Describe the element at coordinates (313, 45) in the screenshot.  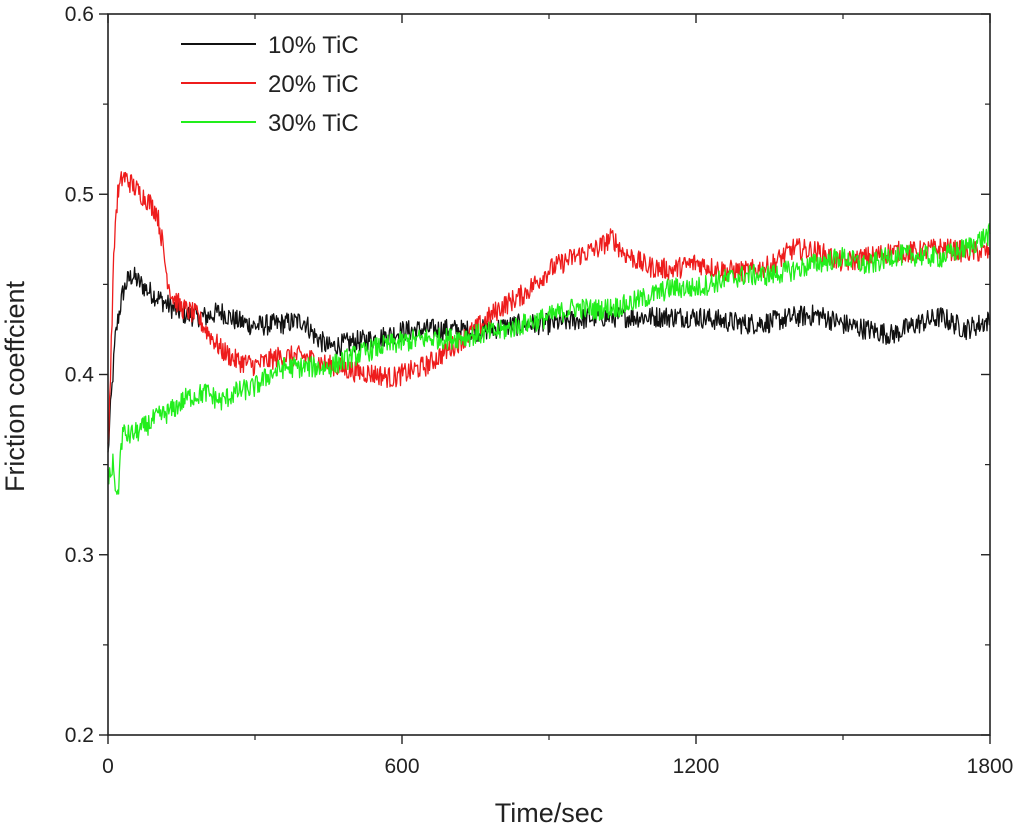
I see `legend-label-10-tic: 10% TiC` at that location.